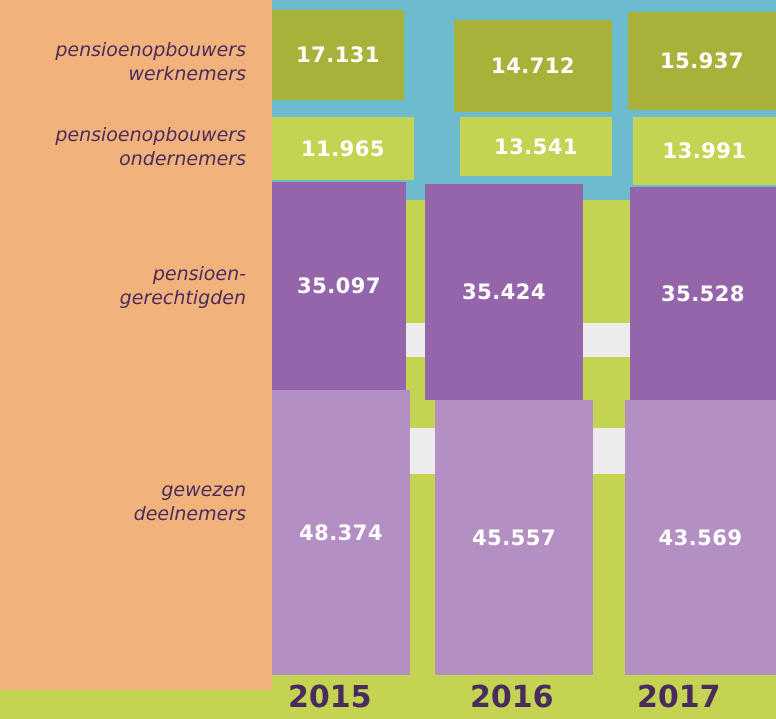 Image resolution: width=776 pixels, height=719 pixels. Describe the element at coordinates (343, 148) in the screenshot. I see `value-block: 11.965` at that location.